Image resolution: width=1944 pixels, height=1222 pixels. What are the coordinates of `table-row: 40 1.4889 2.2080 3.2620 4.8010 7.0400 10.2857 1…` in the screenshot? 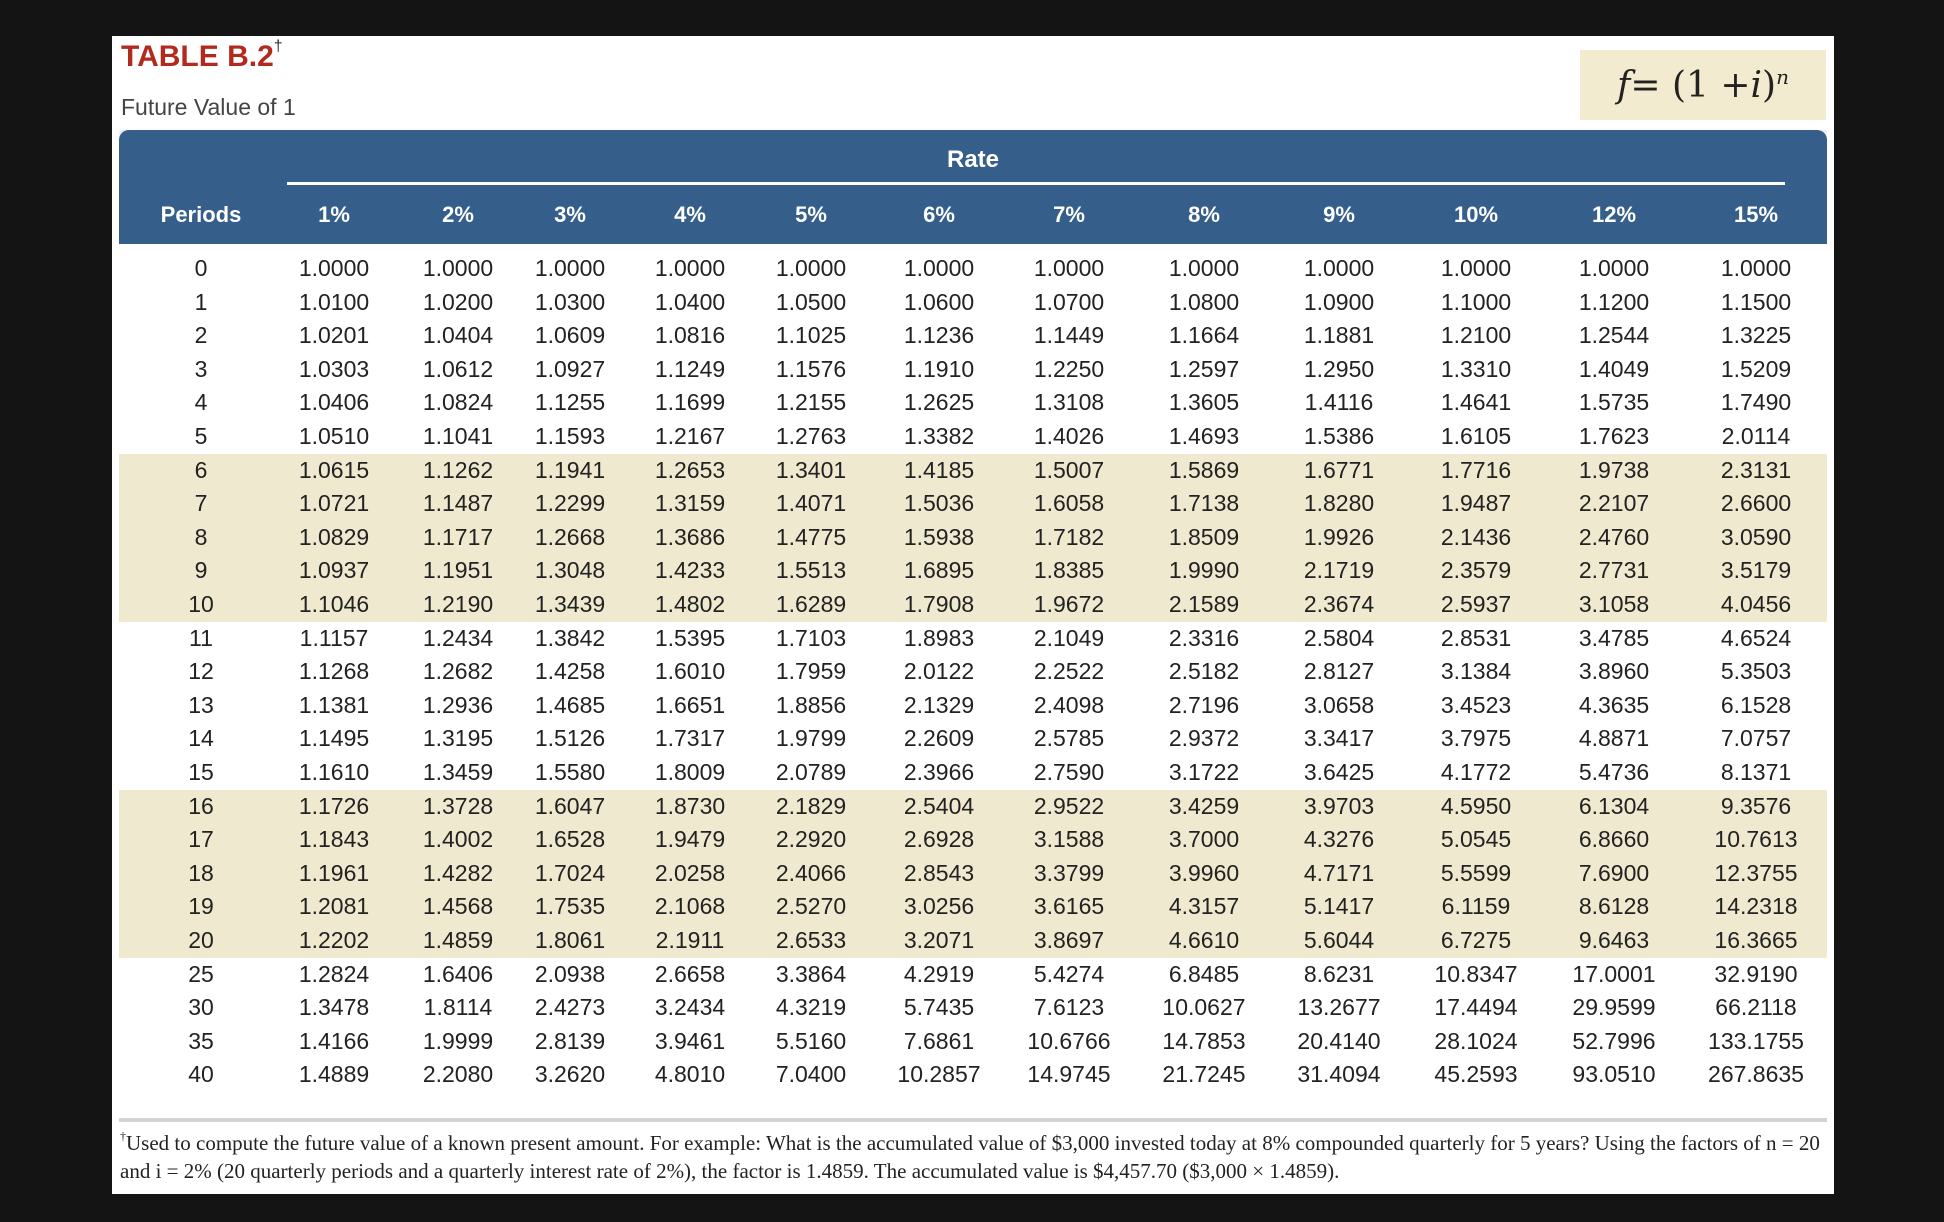 It's located at (973, 1075).